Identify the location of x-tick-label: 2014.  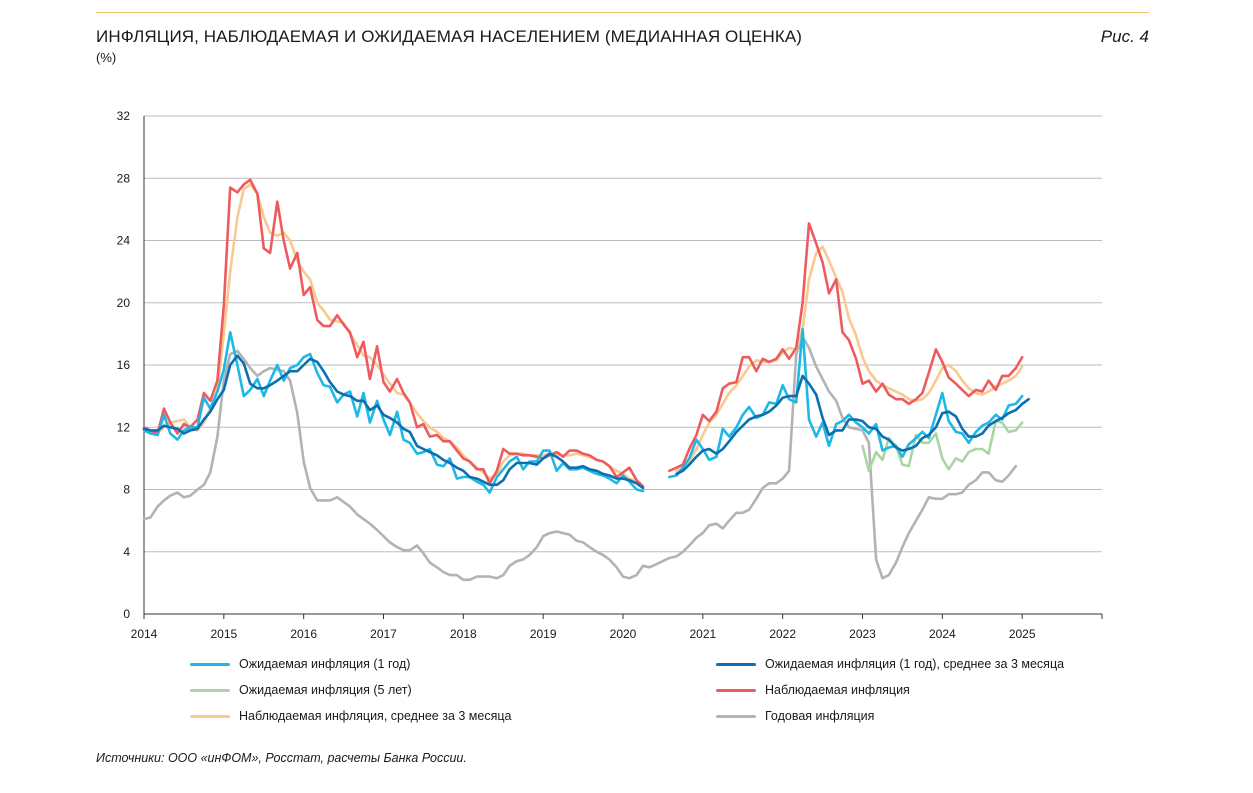
(144, 634).